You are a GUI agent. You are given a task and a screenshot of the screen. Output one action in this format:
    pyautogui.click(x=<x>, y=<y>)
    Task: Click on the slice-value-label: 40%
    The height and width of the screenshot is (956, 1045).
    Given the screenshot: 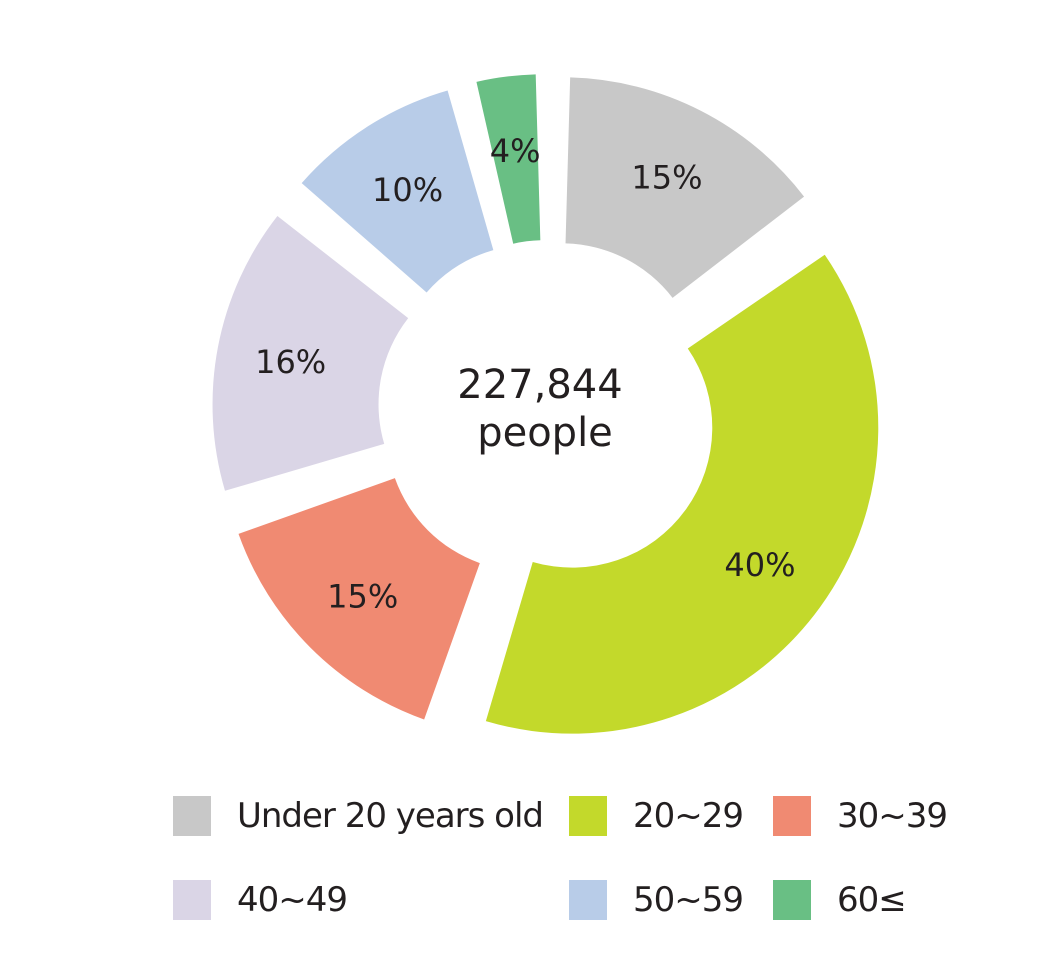 What is the action you would take?
    pyautogui.click(x=759, y=565)
    